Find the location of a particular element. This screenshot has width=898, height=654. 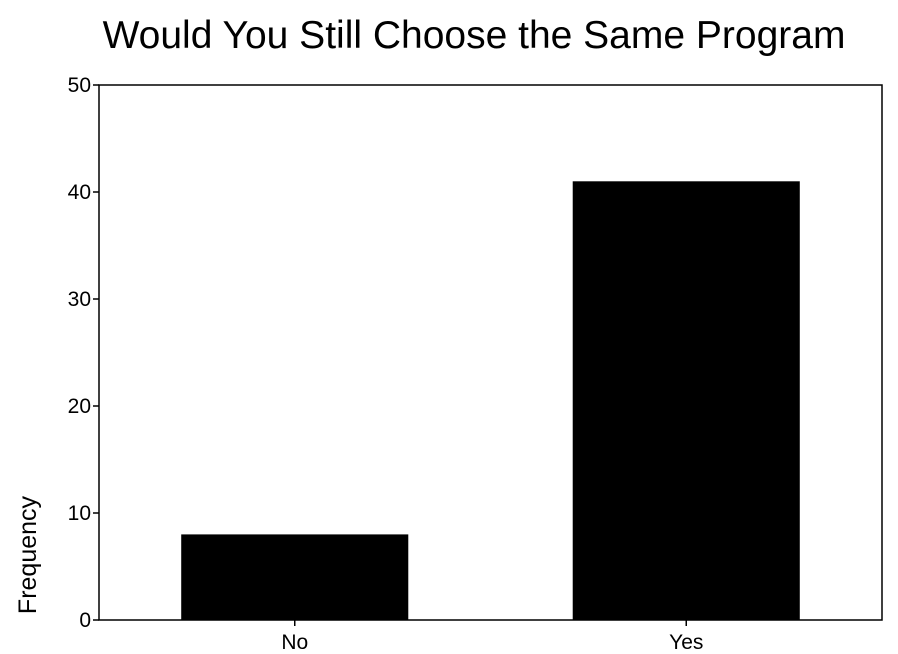

y-tick-label: 0 is located at coordinates (85, 620).